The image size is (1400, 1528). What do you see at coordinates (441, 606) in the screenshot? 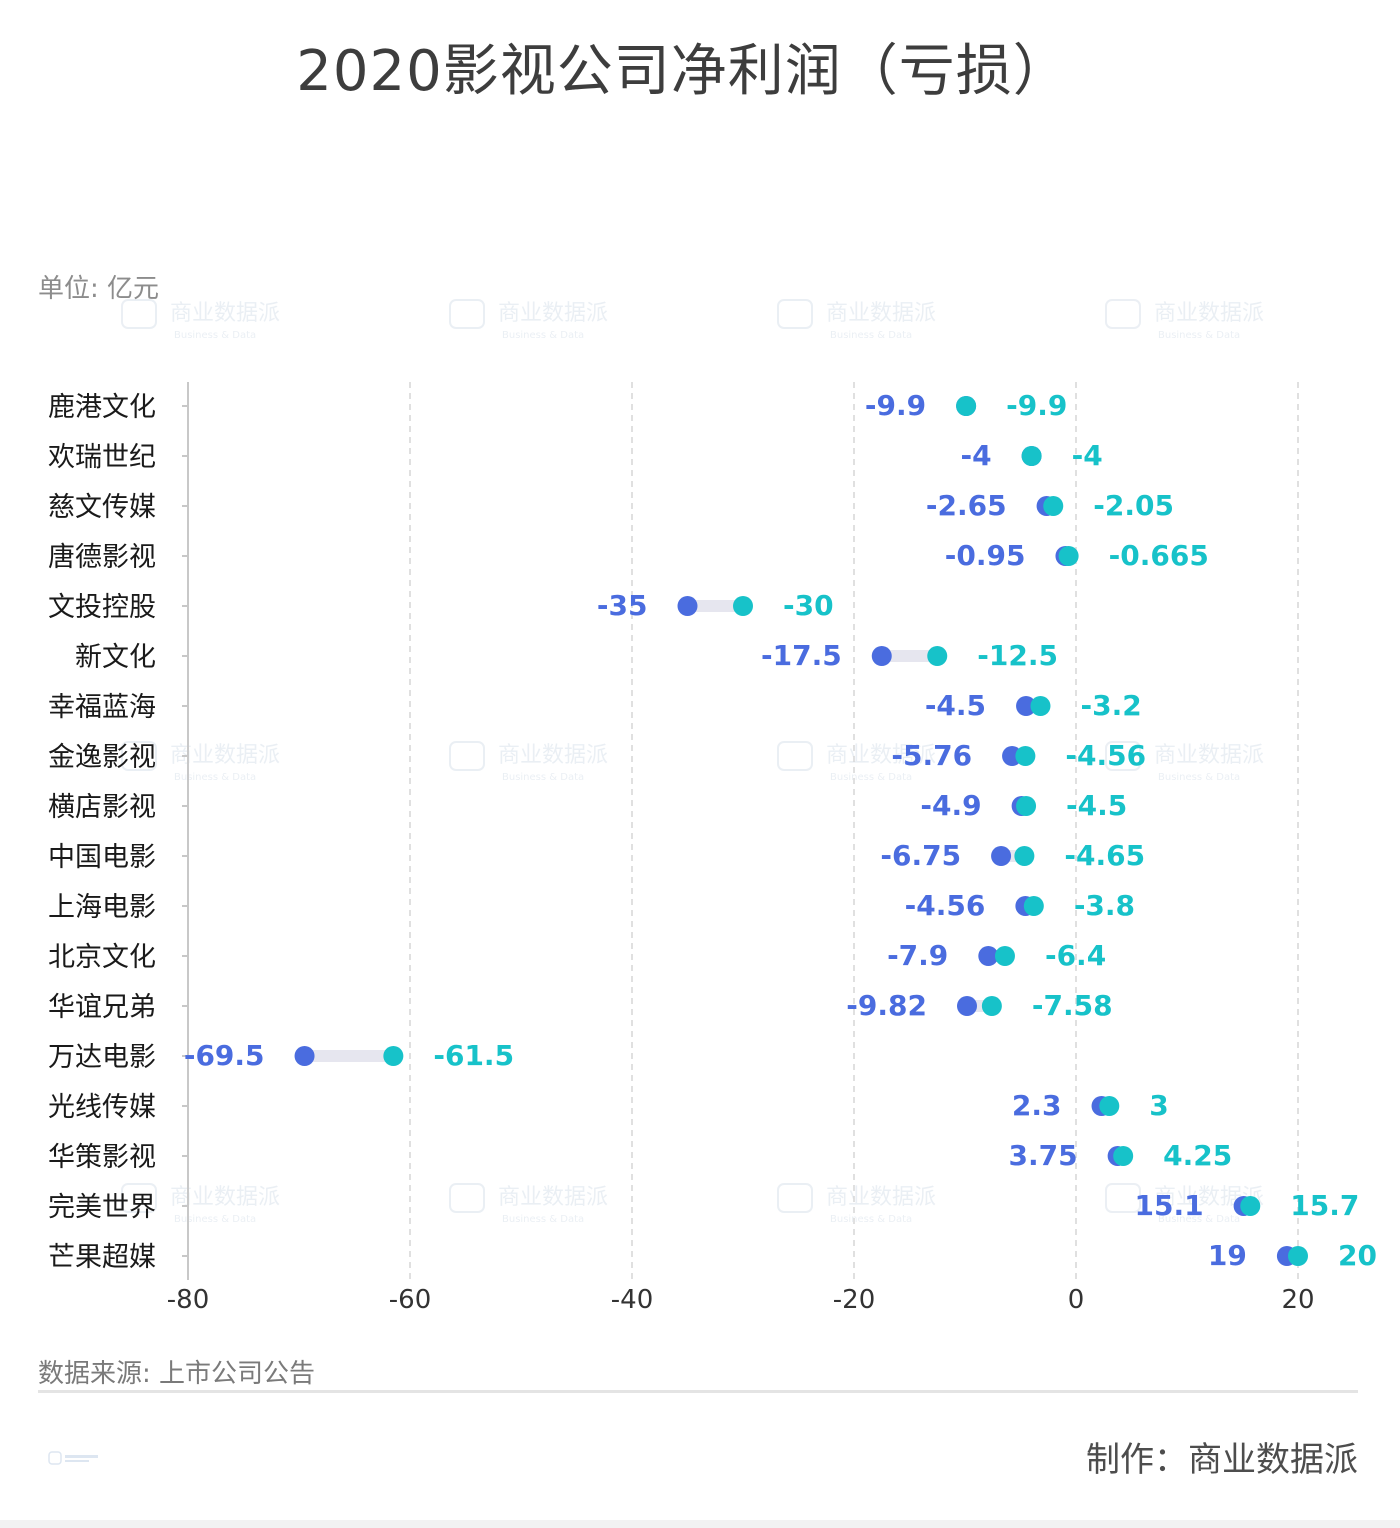
I see `data-row: 文投控股 -35 -30` at bounding box center [441, 606].